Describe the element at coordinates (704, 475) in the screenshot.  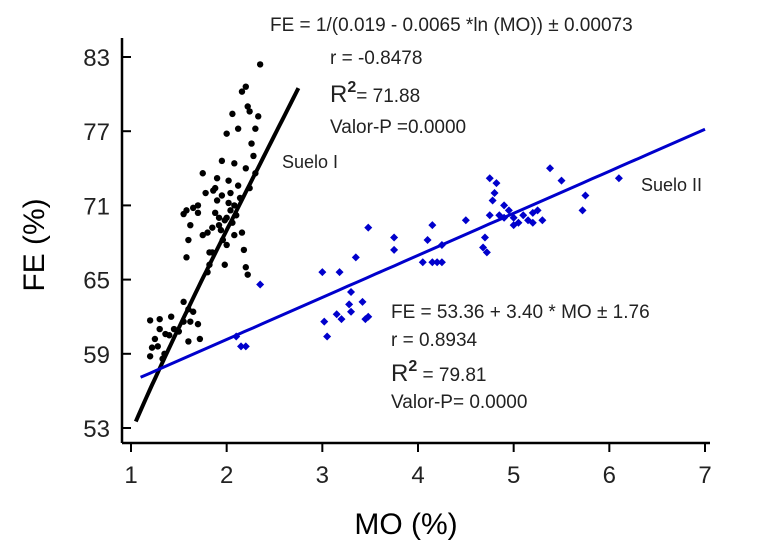
I see `x-tick-label: 7` at that location.